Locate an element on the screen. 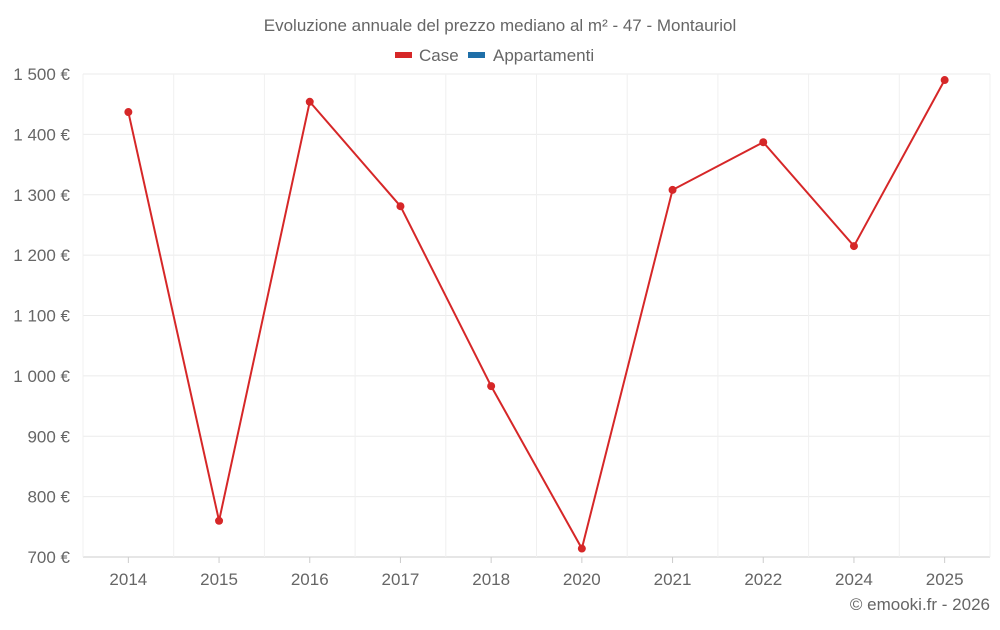 The width and height of the screenshot is (1000, 630). x-tick-label: 2015 is located at coordinates (219, 579).